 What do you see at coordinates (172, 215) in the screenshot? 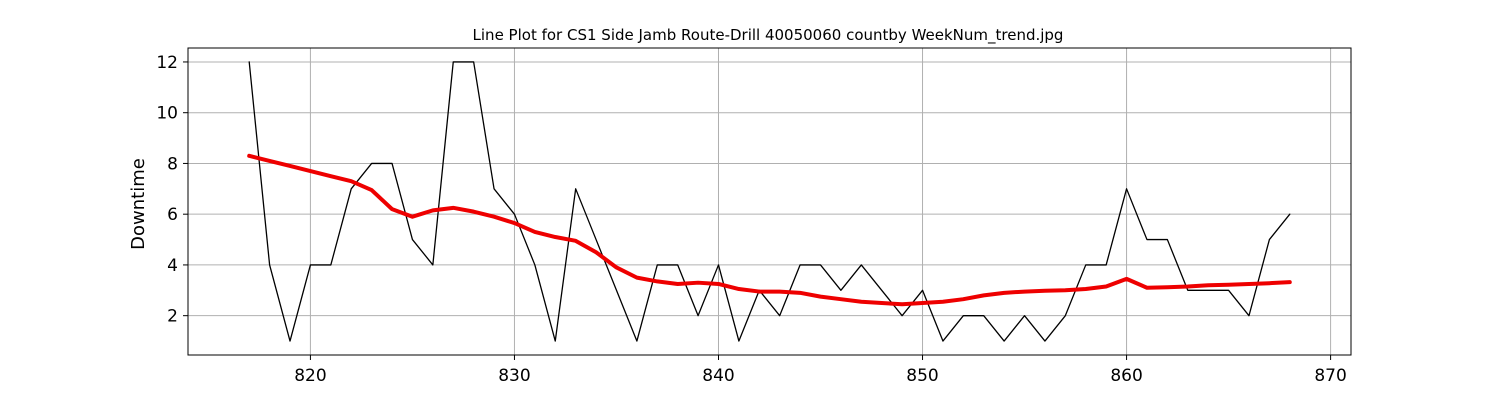
I see `y-tick-label: 6` at bounding box center [172, 215].